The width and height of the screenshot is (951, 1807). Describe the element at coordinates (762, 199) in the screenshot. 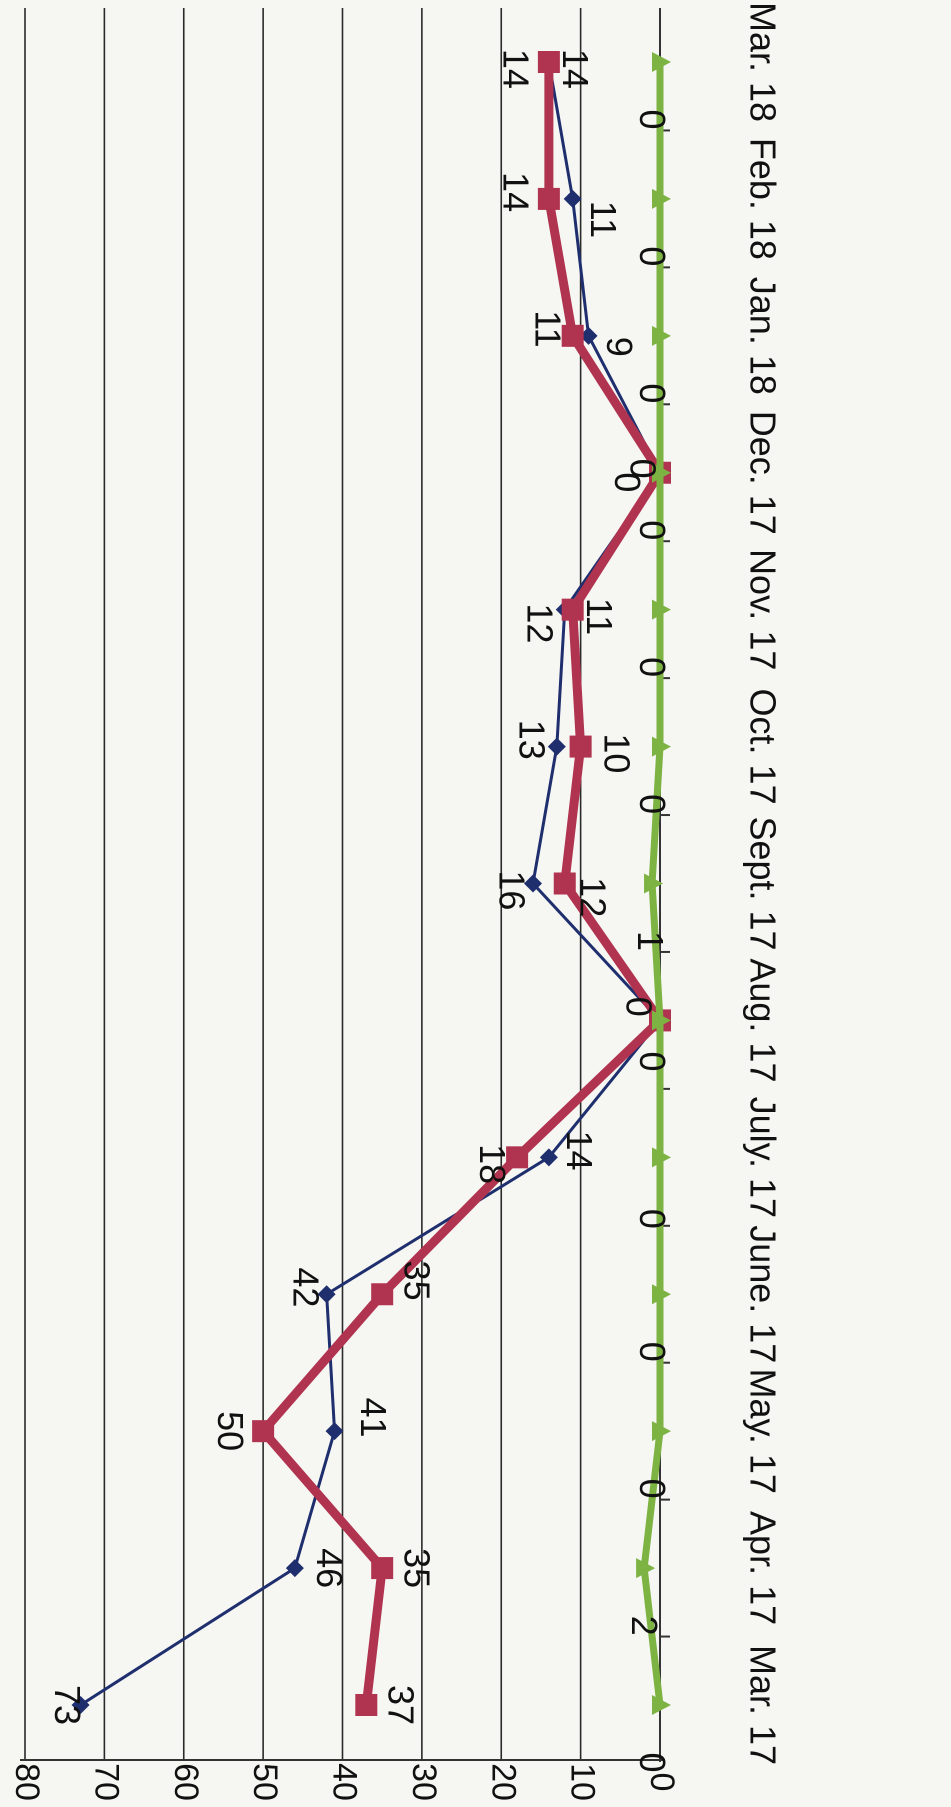

I see `category-label: Feb. 18` at that location.